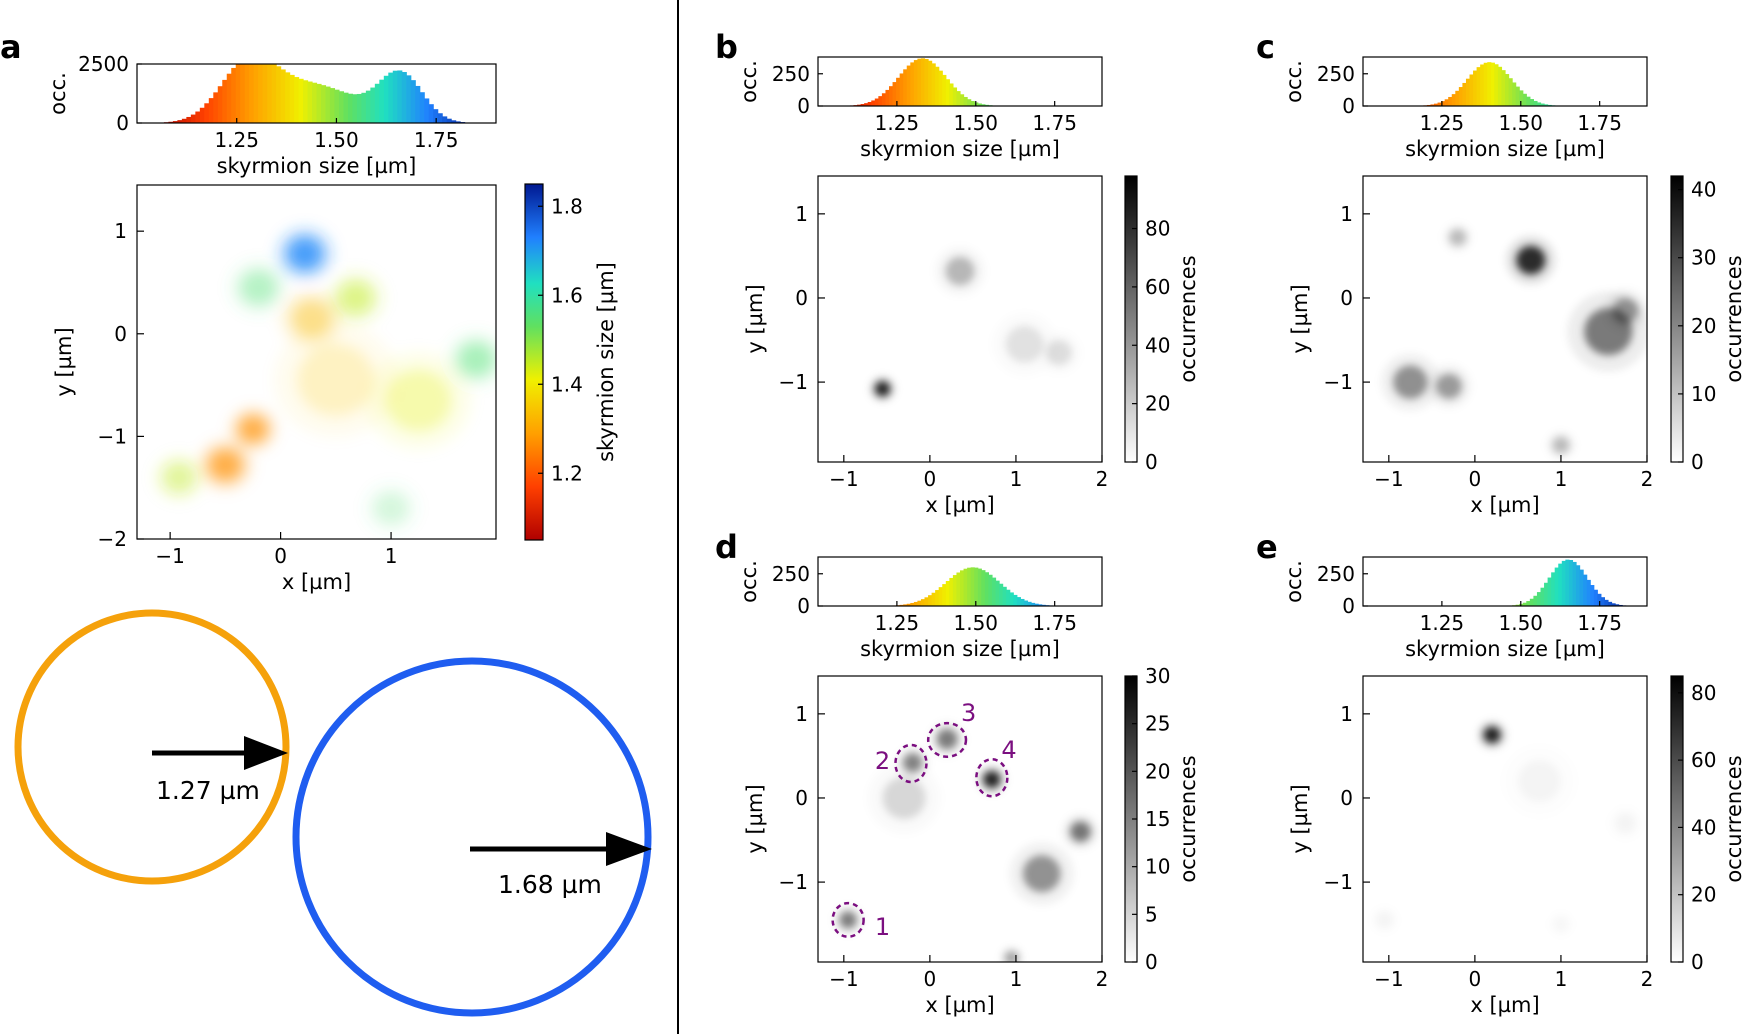 Image resolution: width=1745 pixels, height=1034 pixels. I want to click on x-tick-label: 2, so click(1647, 479).